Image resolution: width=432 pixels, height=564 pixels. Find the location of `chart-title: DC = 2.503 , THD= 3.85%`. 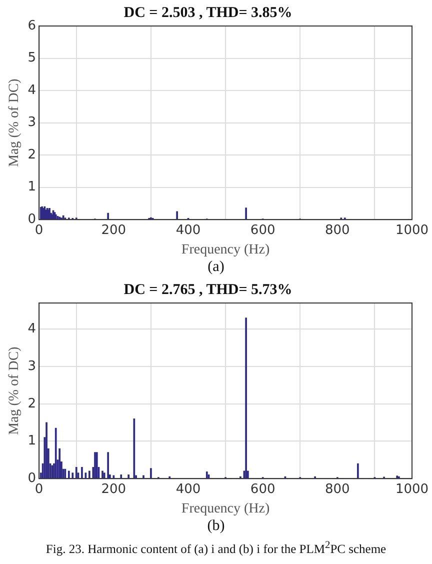

chart-title: DC = 2.503 , THD= 3.85% is located at coordinates (208, 12).